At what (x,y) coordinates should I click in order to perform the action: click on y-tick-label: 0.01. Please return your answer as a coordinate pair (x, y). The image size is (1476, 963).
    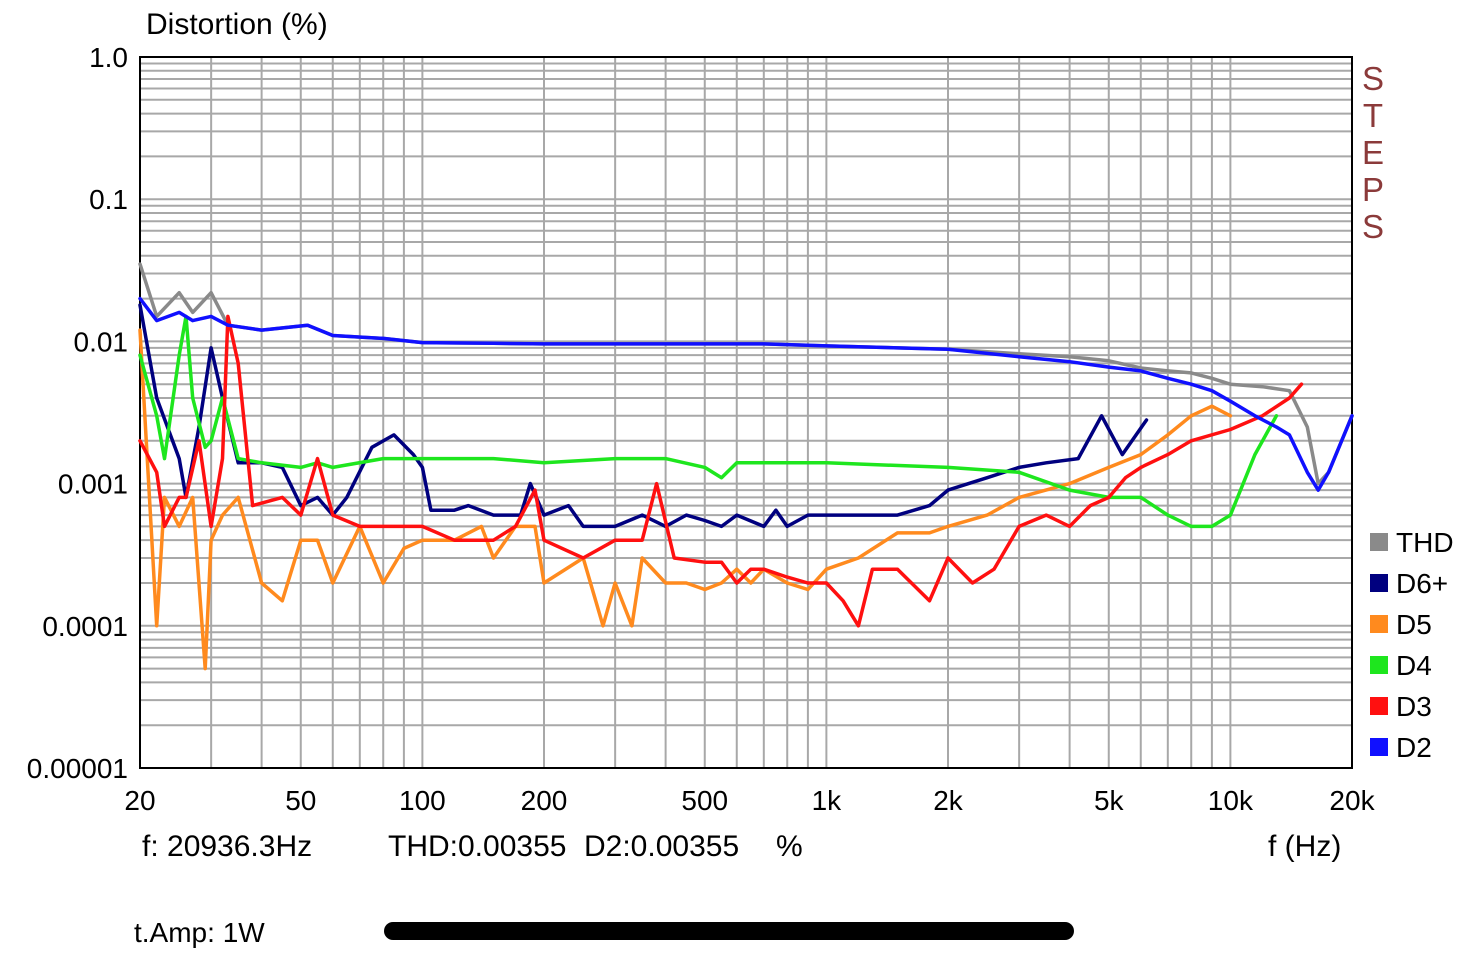
    Looking at the image, I should click on (101, 341).